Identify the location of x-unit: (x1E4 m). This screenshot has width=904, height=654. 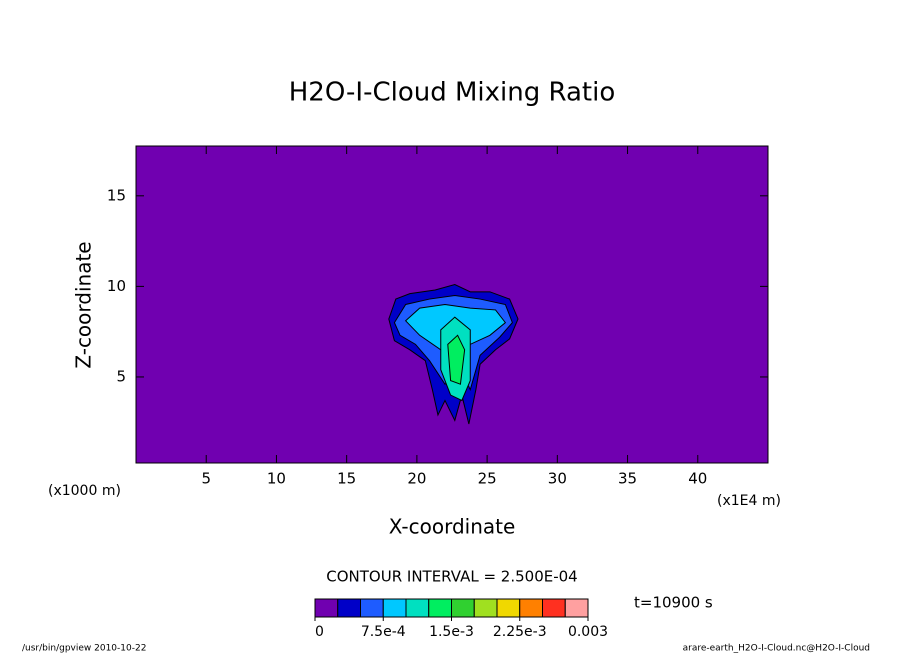
(749, 501).